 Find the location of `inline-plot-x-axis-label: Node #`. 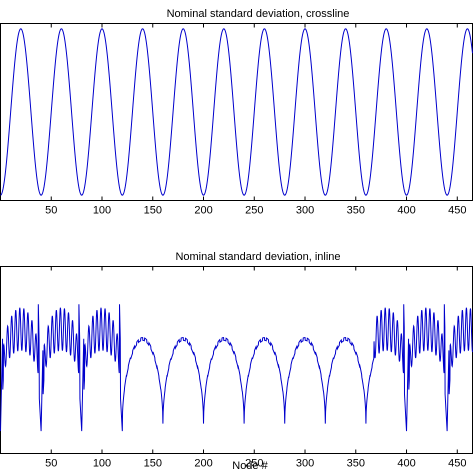

inline-plot-x-axis-label: Node # is located at coordinates (250, 466).